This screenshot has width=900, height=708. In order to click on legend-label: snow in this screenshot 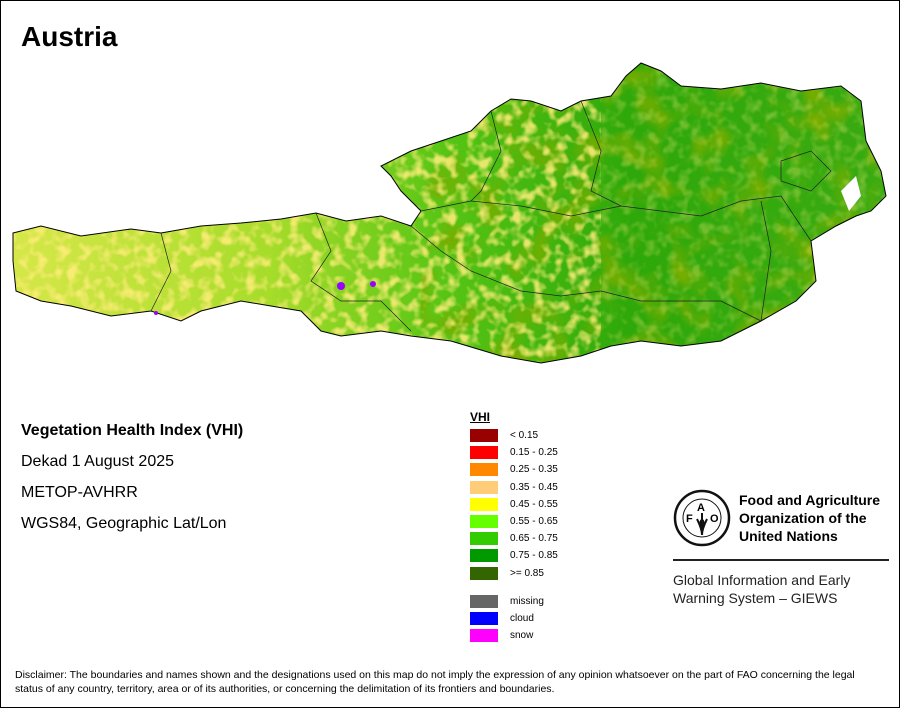, I will do `click(522, 636)`.